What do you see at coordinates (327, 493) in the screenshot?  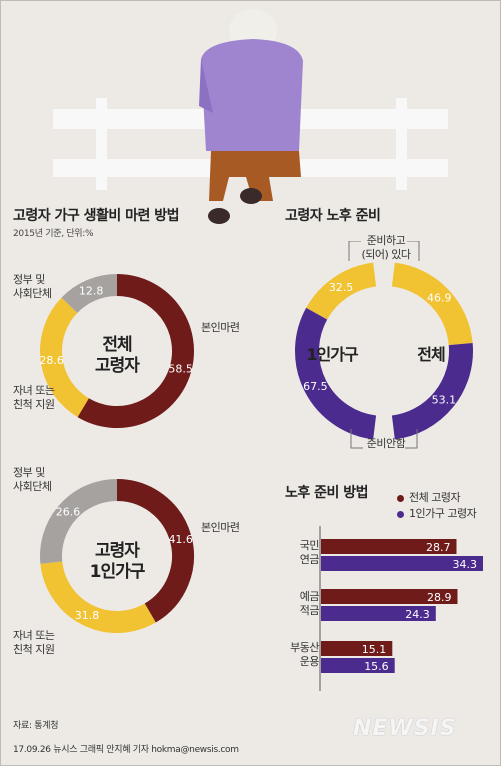 I see `prep-methods-title: 노후 준비 방법` at bounding box center [327, 493].